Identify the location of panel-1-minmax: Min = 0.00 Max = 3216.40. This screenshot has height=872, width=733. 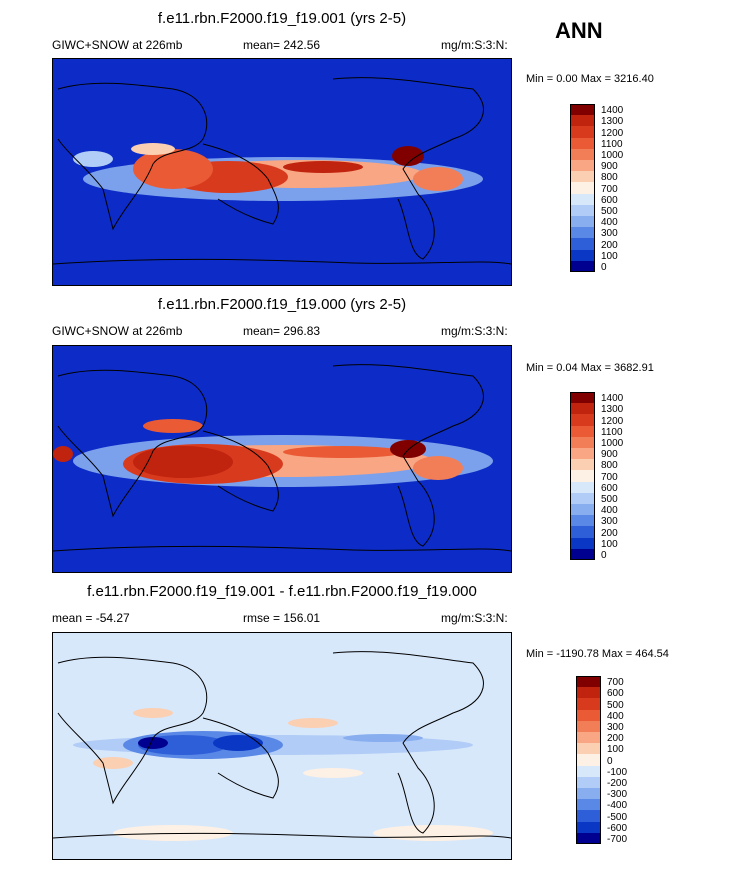
(590, 79).